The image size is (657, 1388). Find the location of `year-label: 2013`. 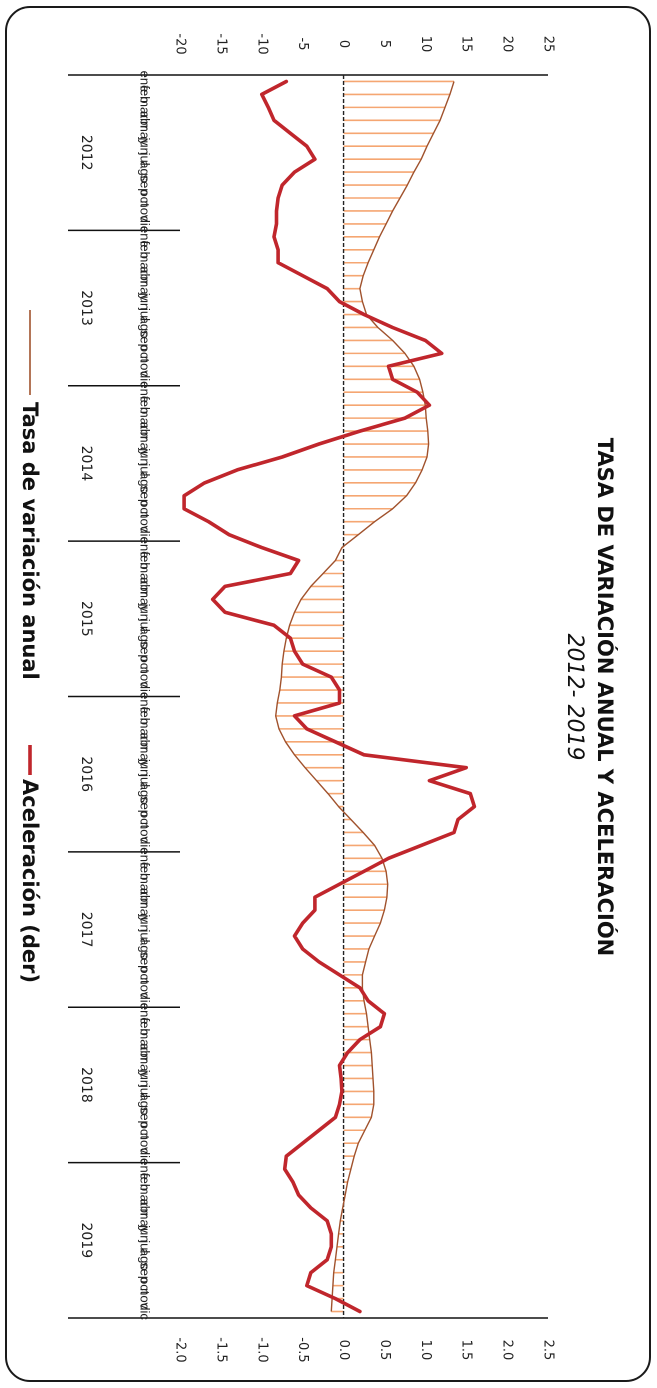

year-label: 2013 is located at coordinates (86, 308).